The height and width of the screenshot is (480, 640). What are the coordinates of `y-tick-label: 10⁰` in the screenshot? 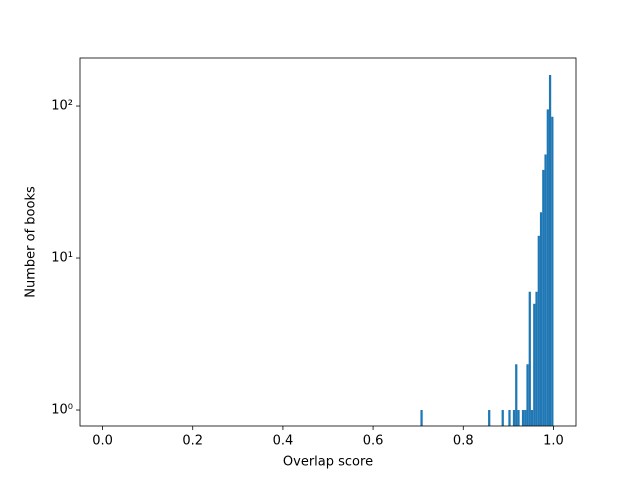 It's located at (62, 410).